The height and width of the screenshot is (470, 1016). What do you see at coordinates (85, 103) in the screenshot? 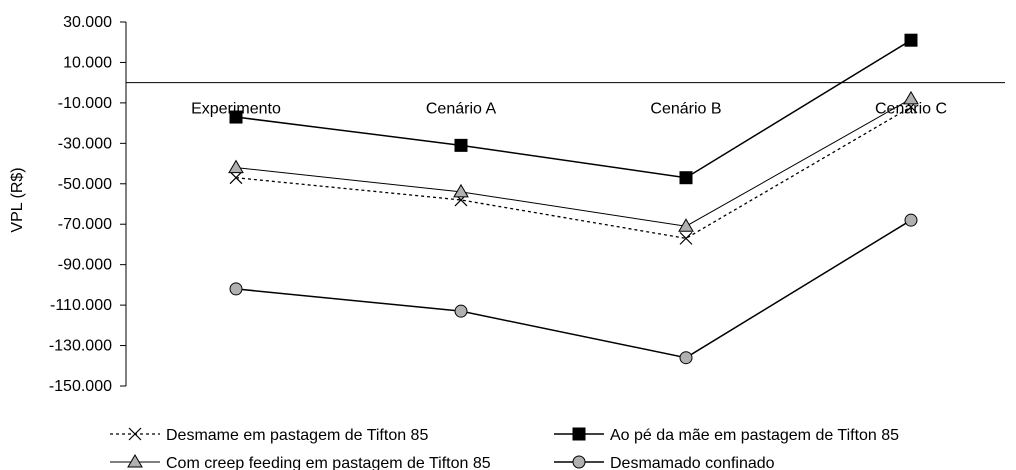
I see `y-tick-label: -10.000` at bounding box center [85, 103].